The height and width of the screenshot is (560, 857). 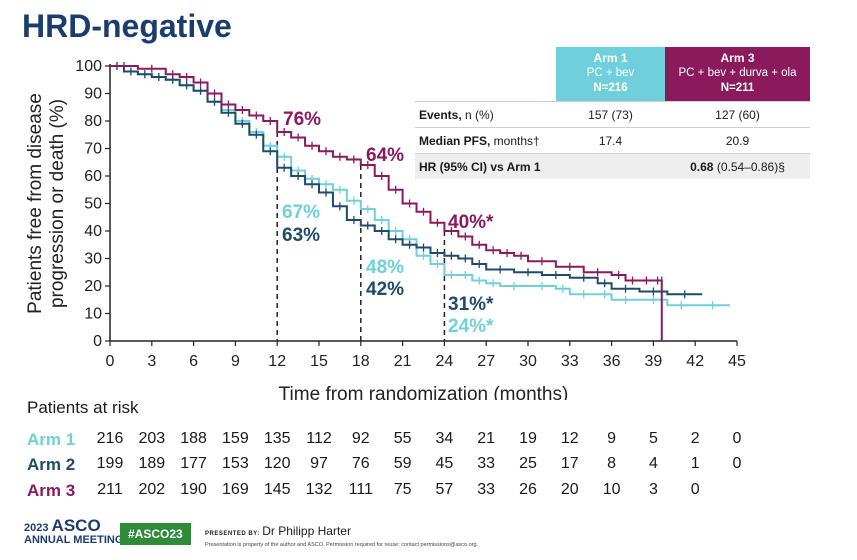 What do you see at coordinates (610, 88) in the screenshot?
I see `arm1-header-n: N=216` at bounding box center [610, 88].